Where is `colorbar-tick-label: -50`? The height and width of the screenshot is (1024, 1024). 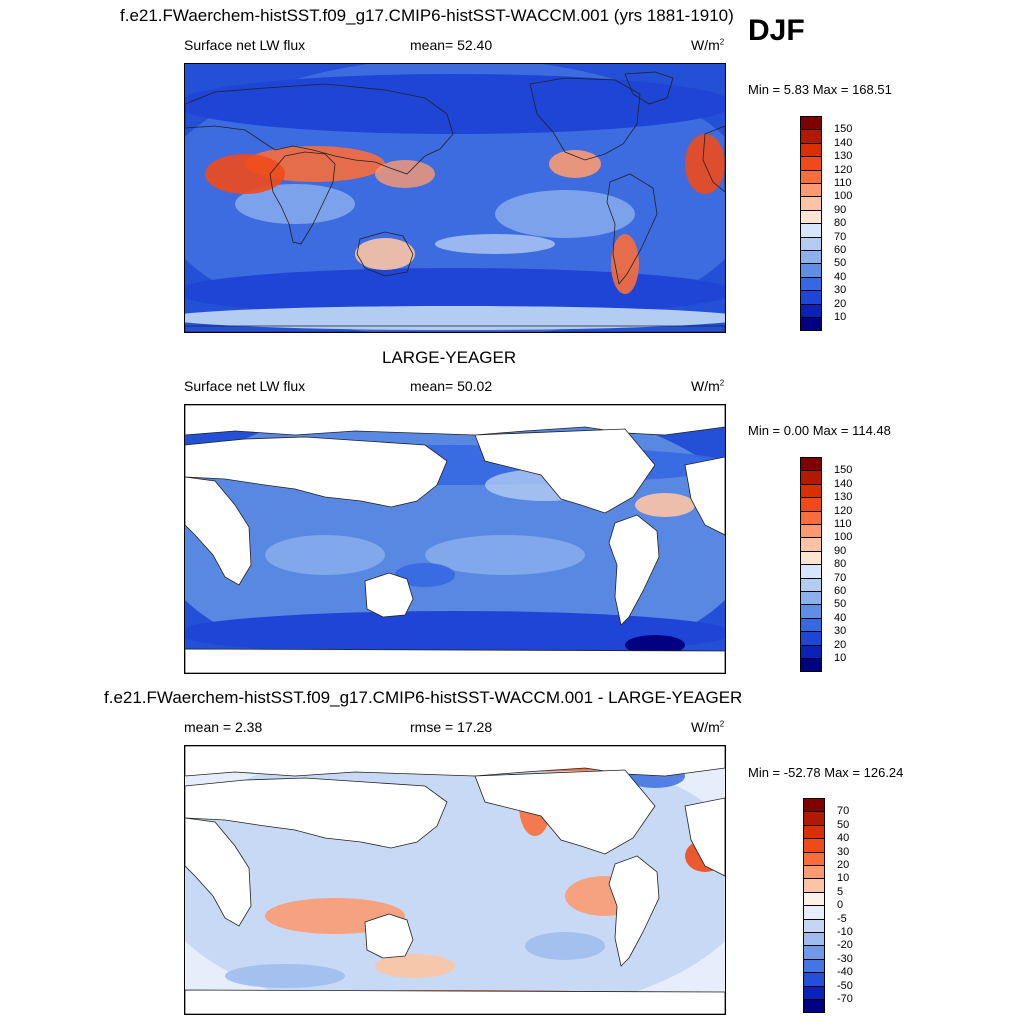
colorbar-tick-label: -50 is located at coordinates (845, 985).